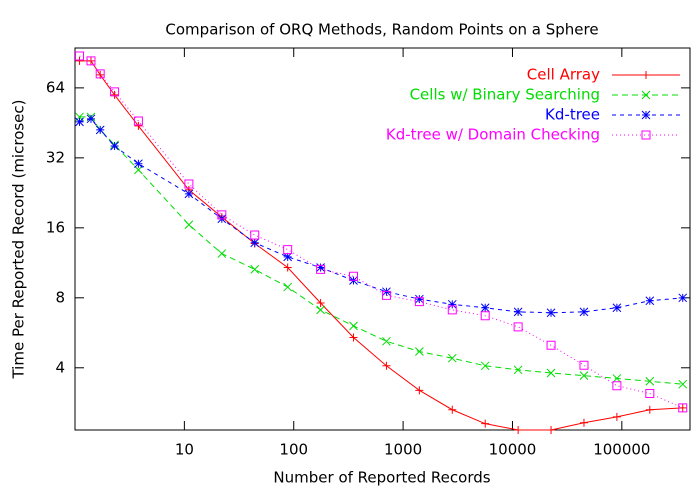 Image resolution: width=698 pixels, height=489 pixels. I want to click on x-axis-label: Number of Reported Records, so click(381, 478).